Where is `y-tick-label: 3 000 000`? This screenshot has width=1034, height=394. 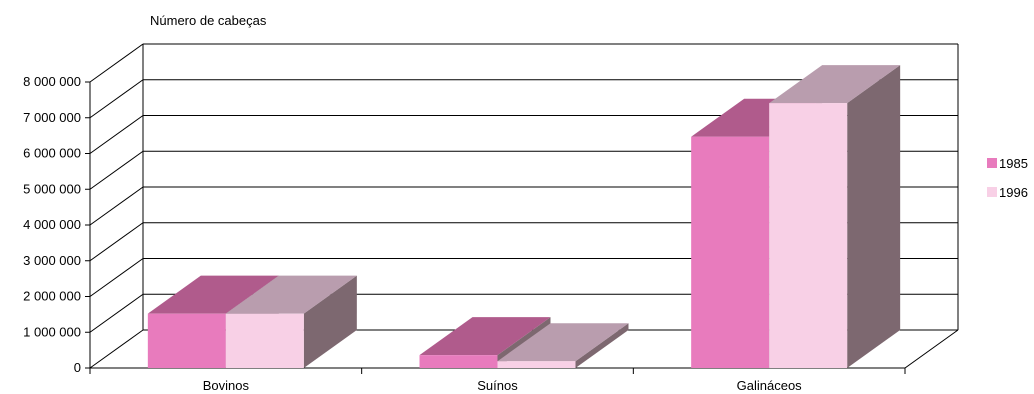
y-tick-label: 3 000 000 is located at coordinates (52, 260).